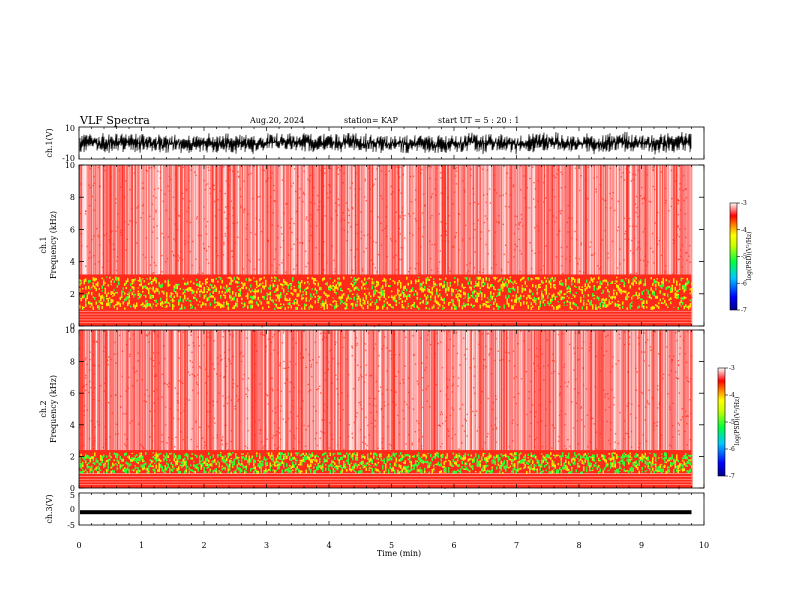 The width and height of the screenshot is (792, 612). I want to click on ch2-spectrogram-ytick-label: 10, so click(70, 330).